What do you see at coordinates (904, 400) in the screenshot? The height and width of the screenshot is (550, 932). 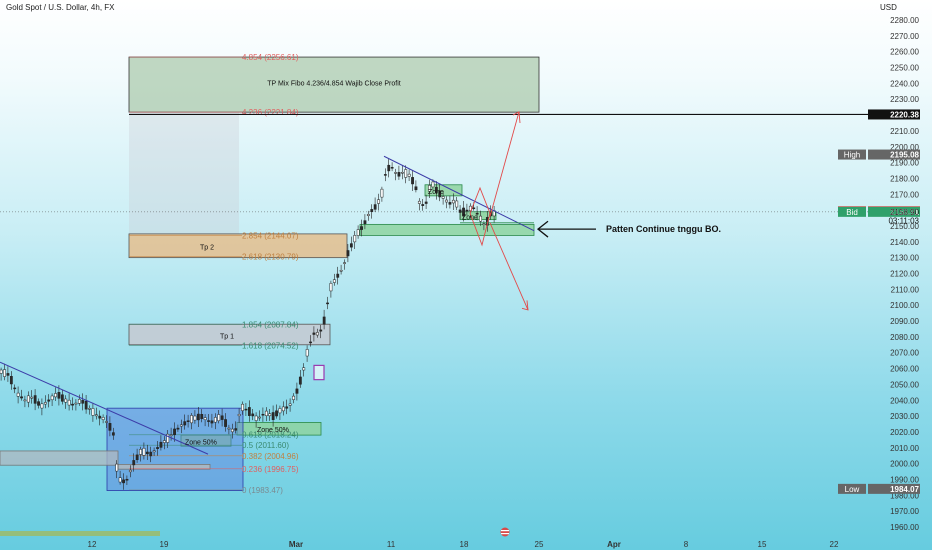 I see `y-tick-label: 2040.00` at bounding box center [904, 400].